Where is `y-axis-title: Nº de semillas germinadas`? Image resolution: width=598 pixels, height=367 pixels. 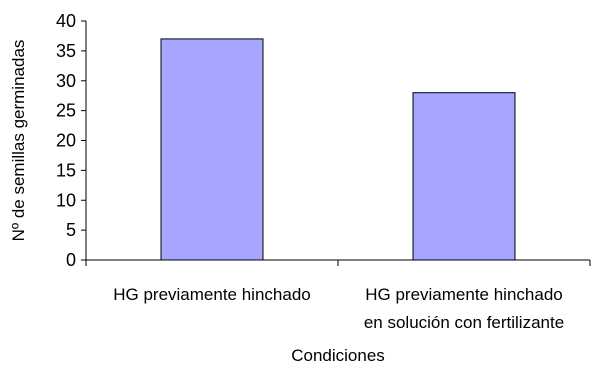
y-axis-title: Nº de semillas germinadas is located at coordinates (18, 141).